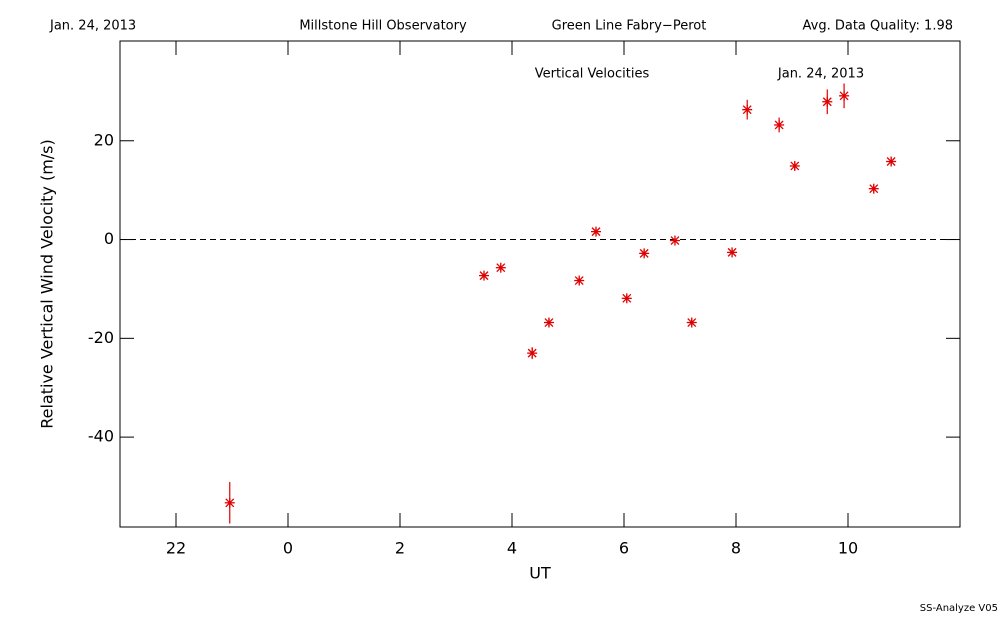  What do you see at coordinates (878, 26) in the screenshot?
I see `header-quality: Avg. Data Quality: 1.98` at bounding box center [878, 26].